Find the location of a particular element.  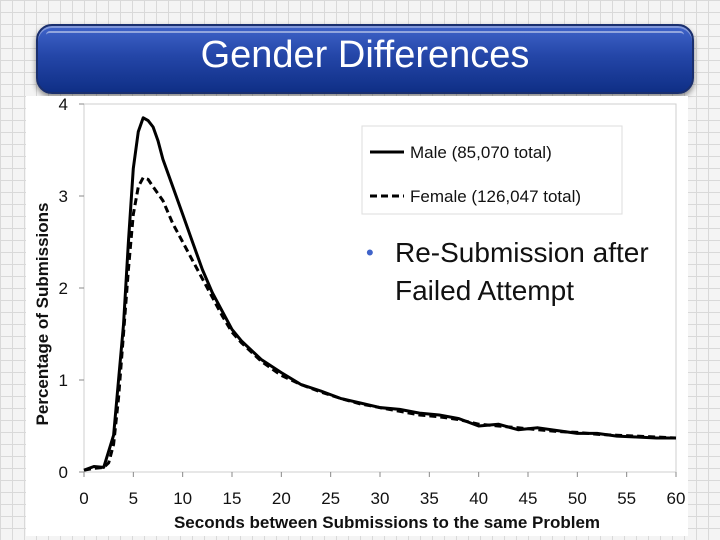

bullet-text: Re-Submission after Failed Attempt is located at coordinates (522, 271).